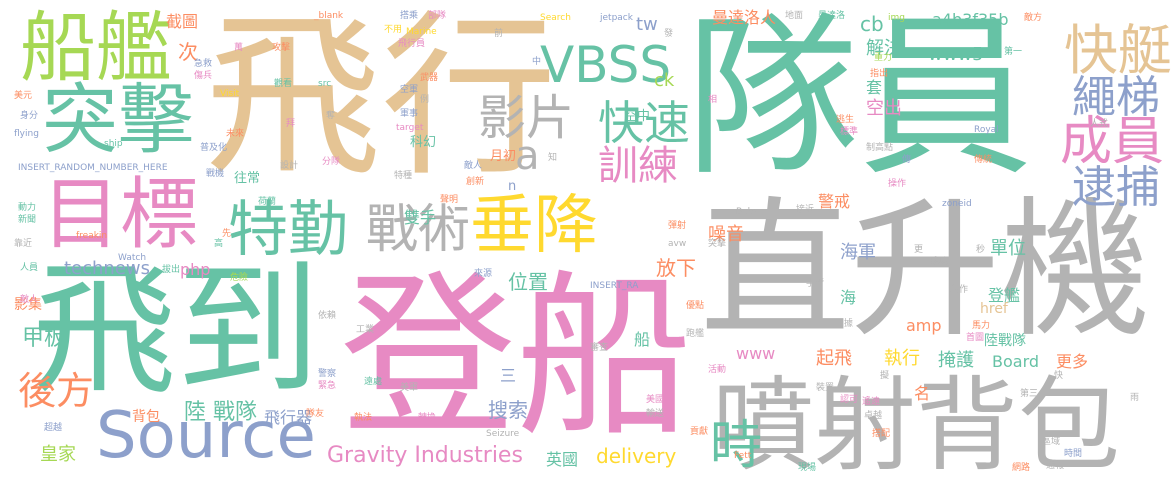 The width and height of the screenshot is (1175, 482). Describe the element at coordinates (896, 18) in the screenshot. I see `word-img: img` at that location.